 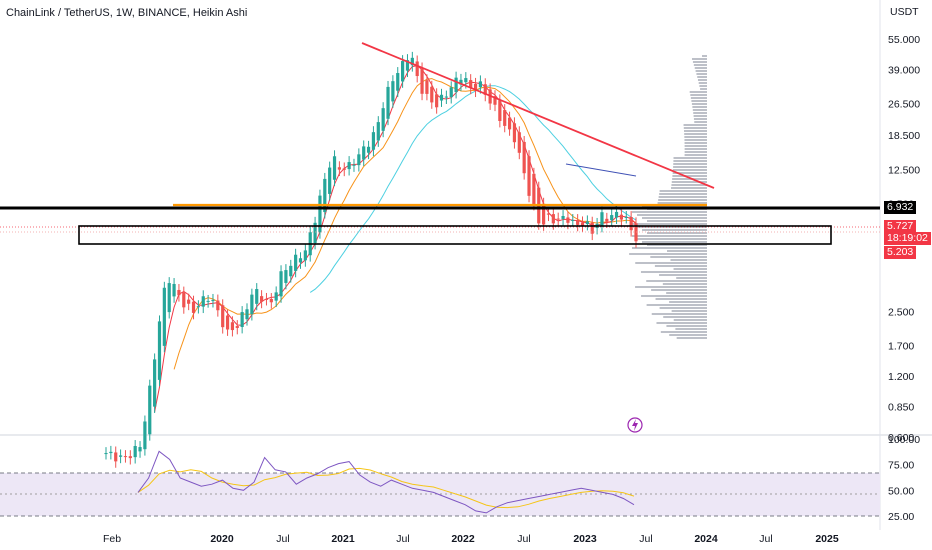 I want to click on price-tick-label: 1.700, so click(x=901, y=346).